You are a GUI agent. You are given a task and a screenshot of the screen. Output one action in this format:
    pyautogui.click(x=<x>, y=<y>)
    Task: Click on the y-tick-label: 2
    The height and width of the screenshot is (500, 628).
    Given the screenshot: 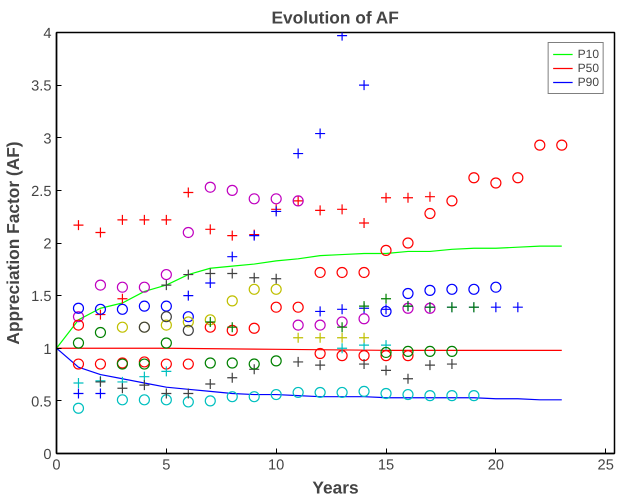 What is the action you would take?
    pyautogui.click(x=47, y=244)
    